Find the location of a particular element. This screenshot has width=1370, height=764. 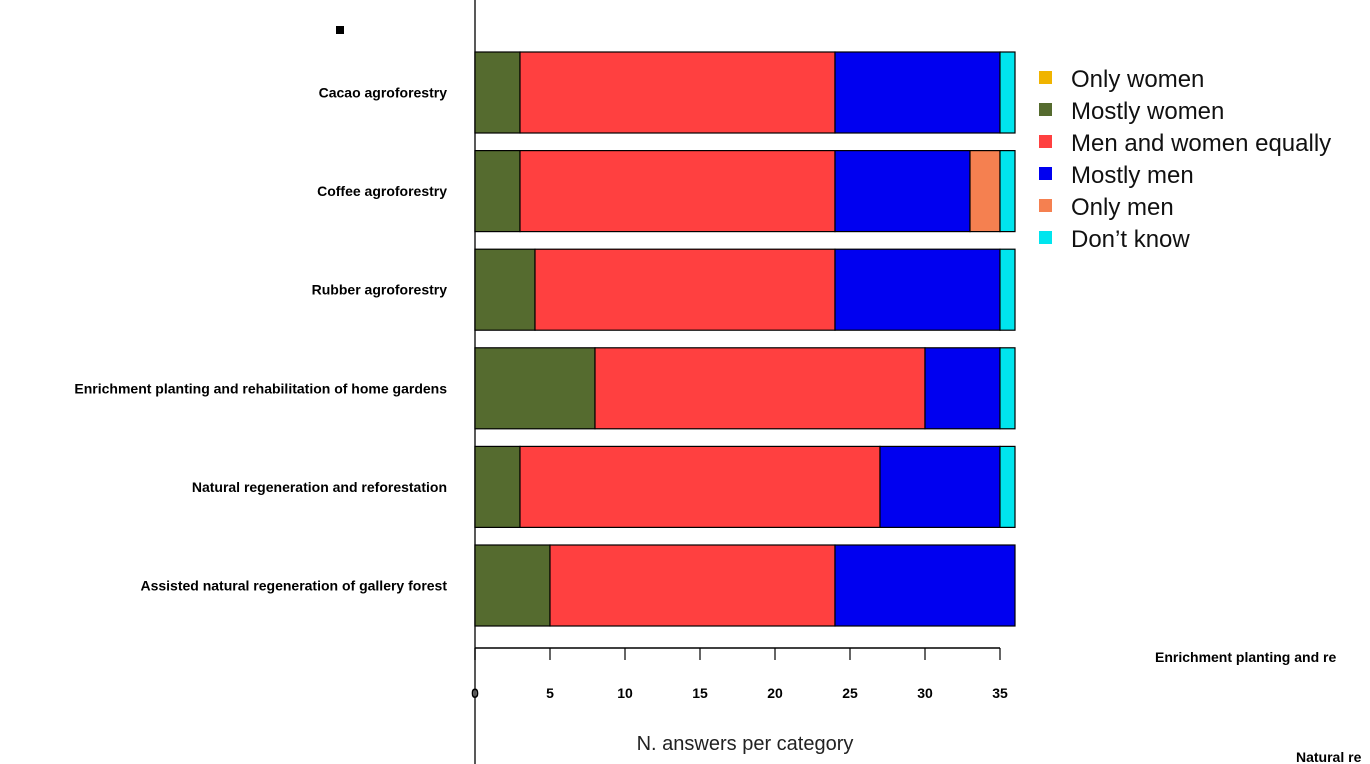

bar-enrichment-planting-and-rehabilitation-of-home-gardens-men-and-women-equally is located at coordinates (760, 388).